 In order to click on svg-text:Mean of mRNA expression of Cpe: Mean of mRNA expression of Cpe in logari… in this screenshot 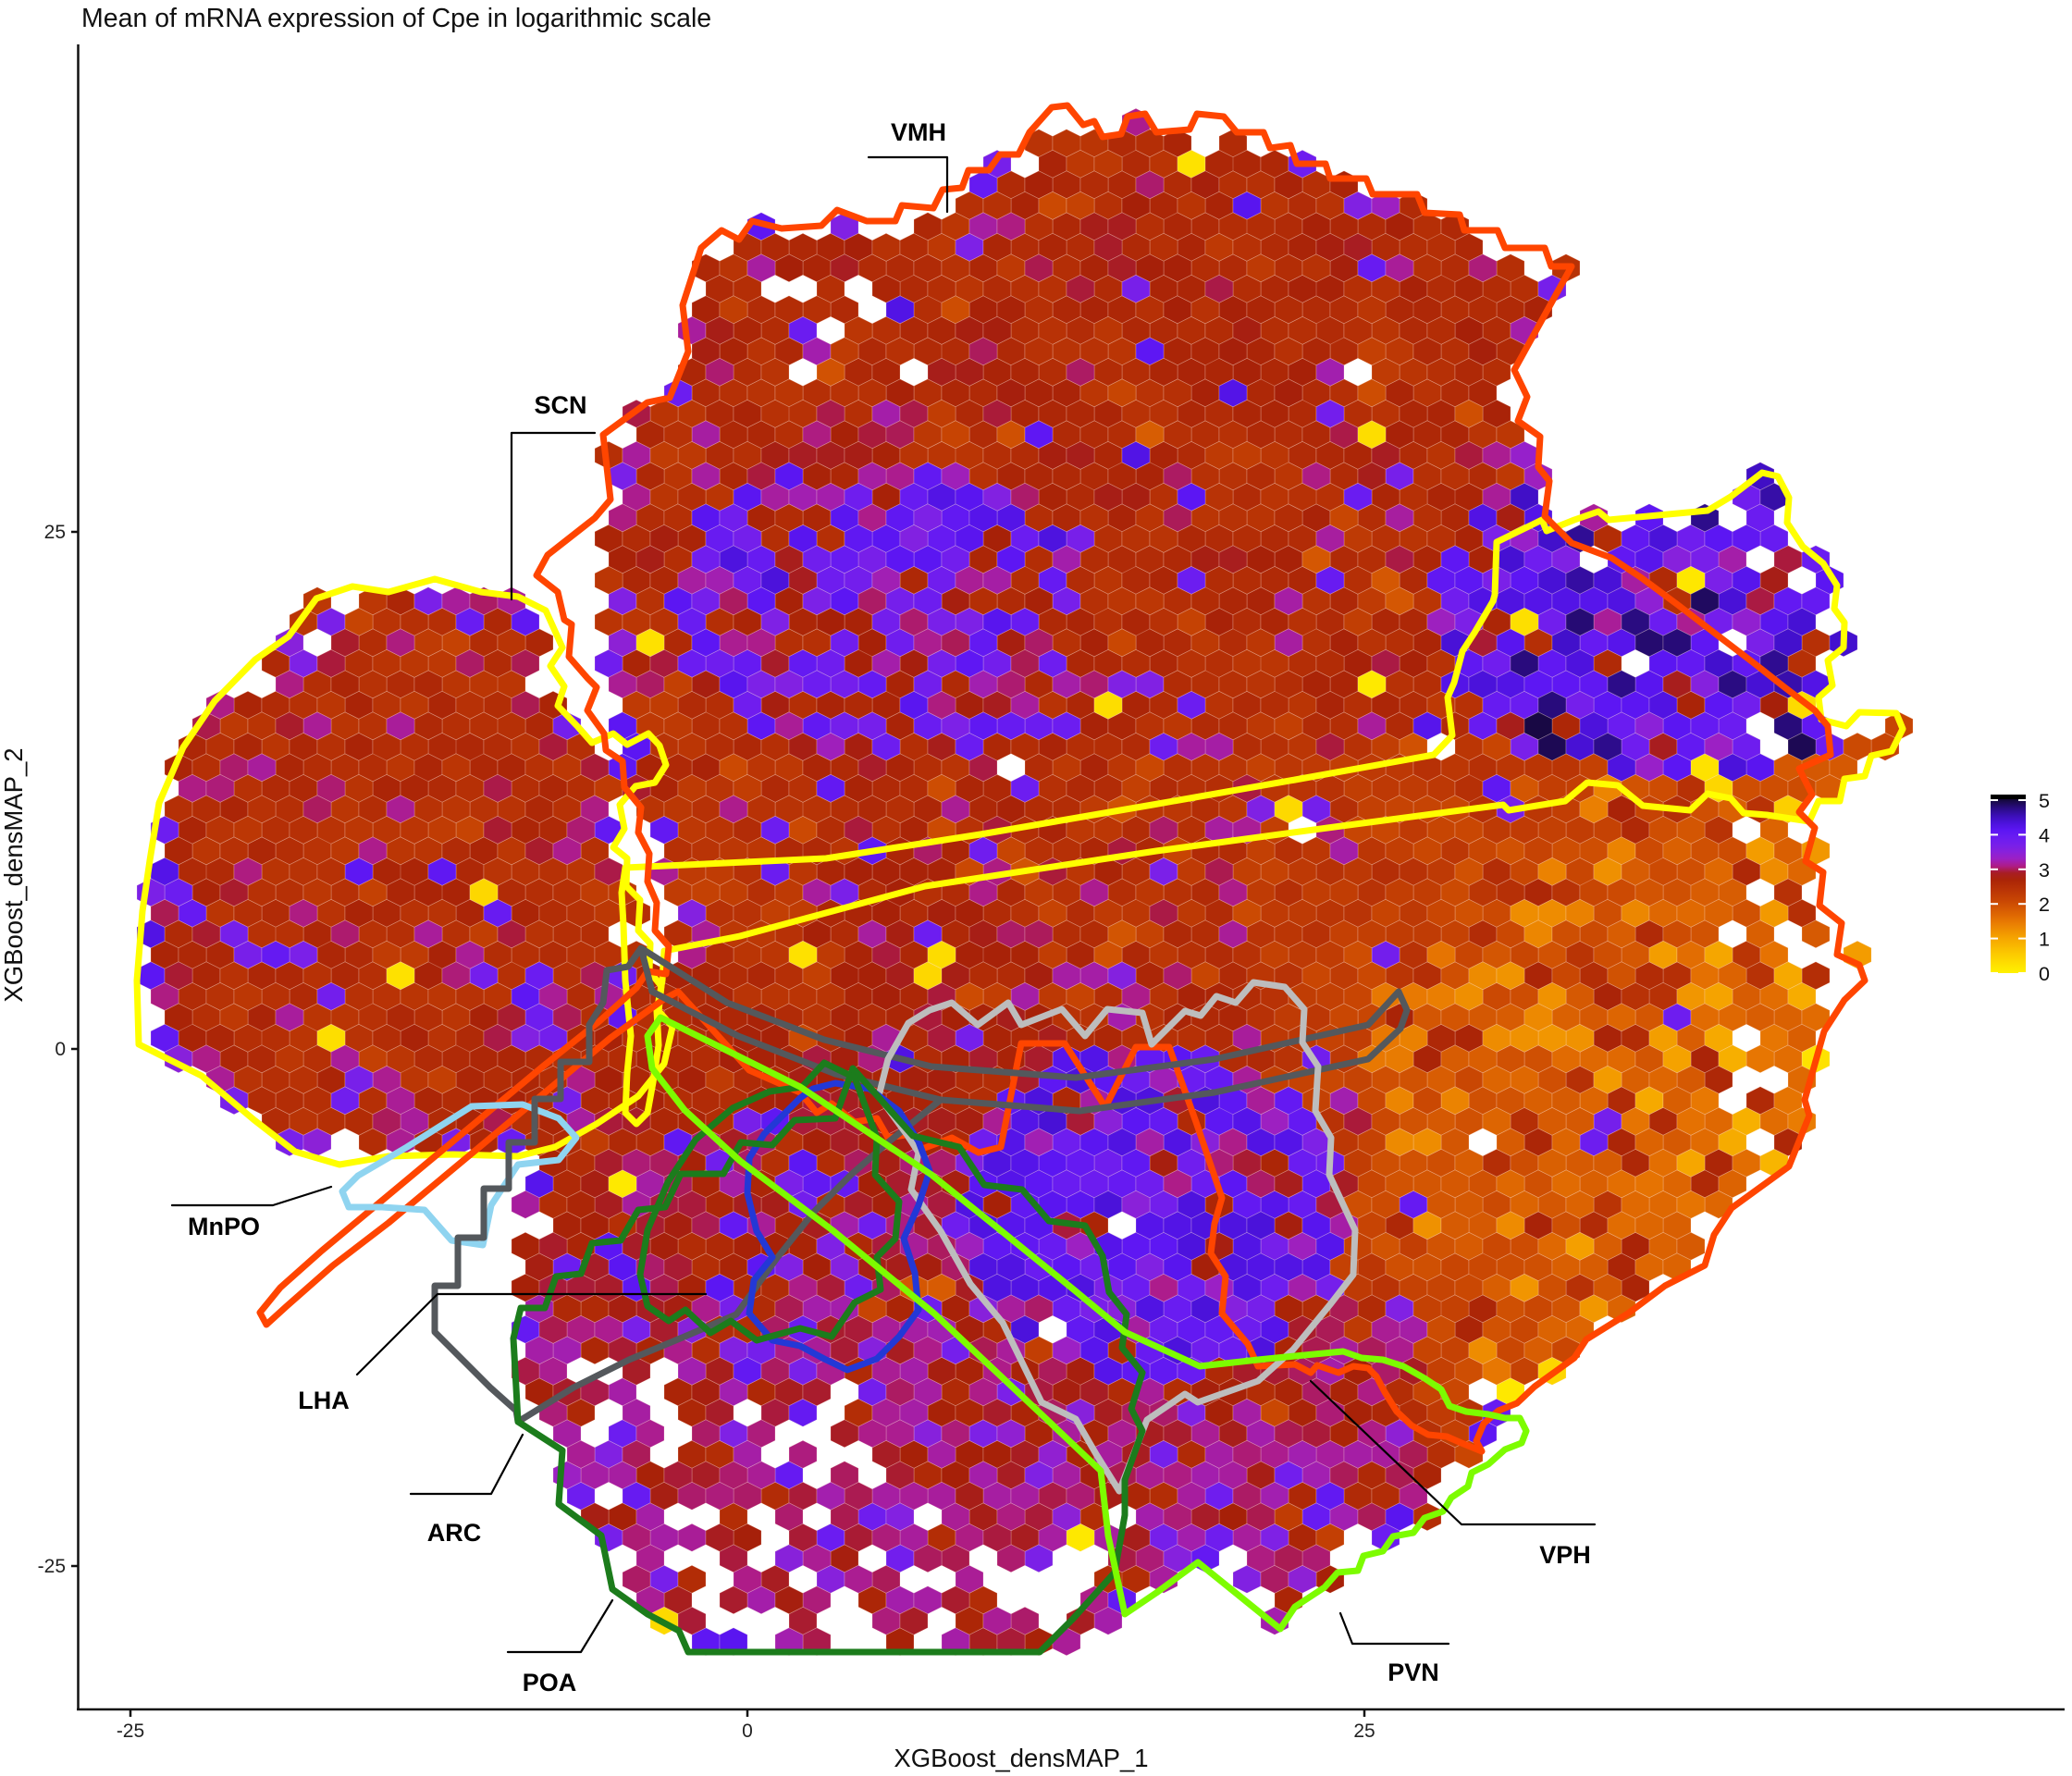, I will do `click(396, 18)`.